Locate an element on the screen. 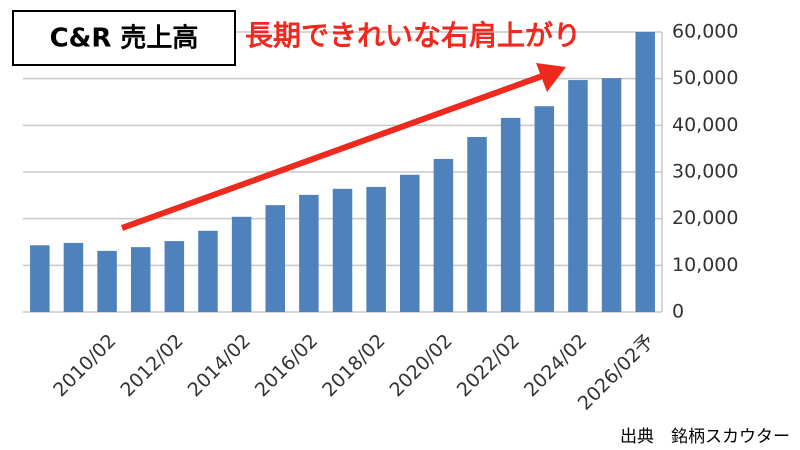 The width and height of the screenshot is (800, 450). x-tick-label: 2020/02 is located at coordinates (420, 365).